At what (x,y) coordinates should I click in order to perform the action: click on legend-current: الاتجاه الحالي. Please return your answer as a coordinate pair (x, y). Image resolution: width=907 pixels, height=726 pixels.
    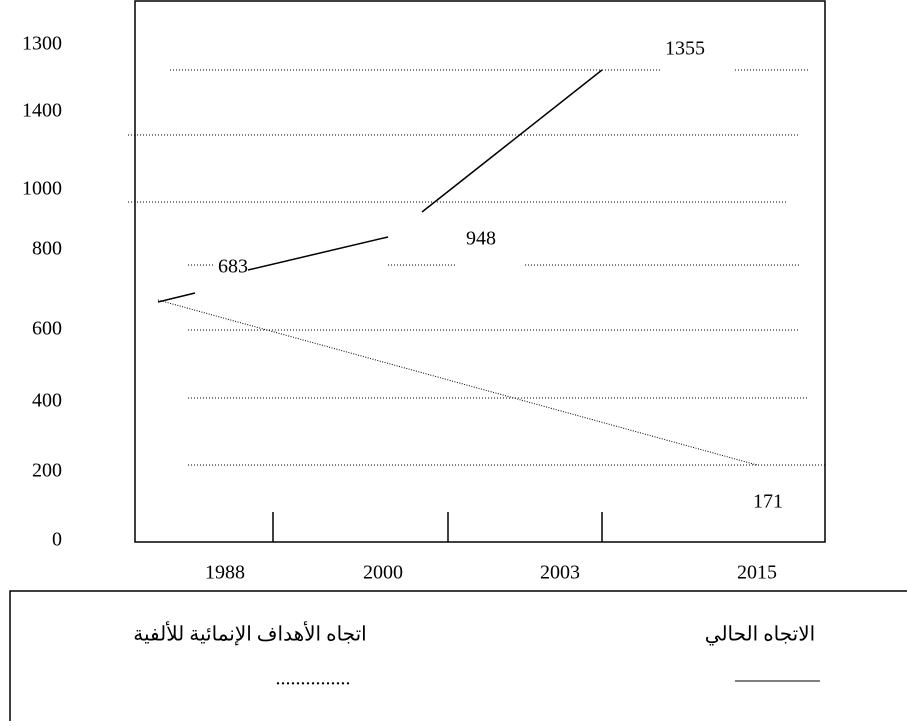
    Looking at the image, I should click on (760, 635).